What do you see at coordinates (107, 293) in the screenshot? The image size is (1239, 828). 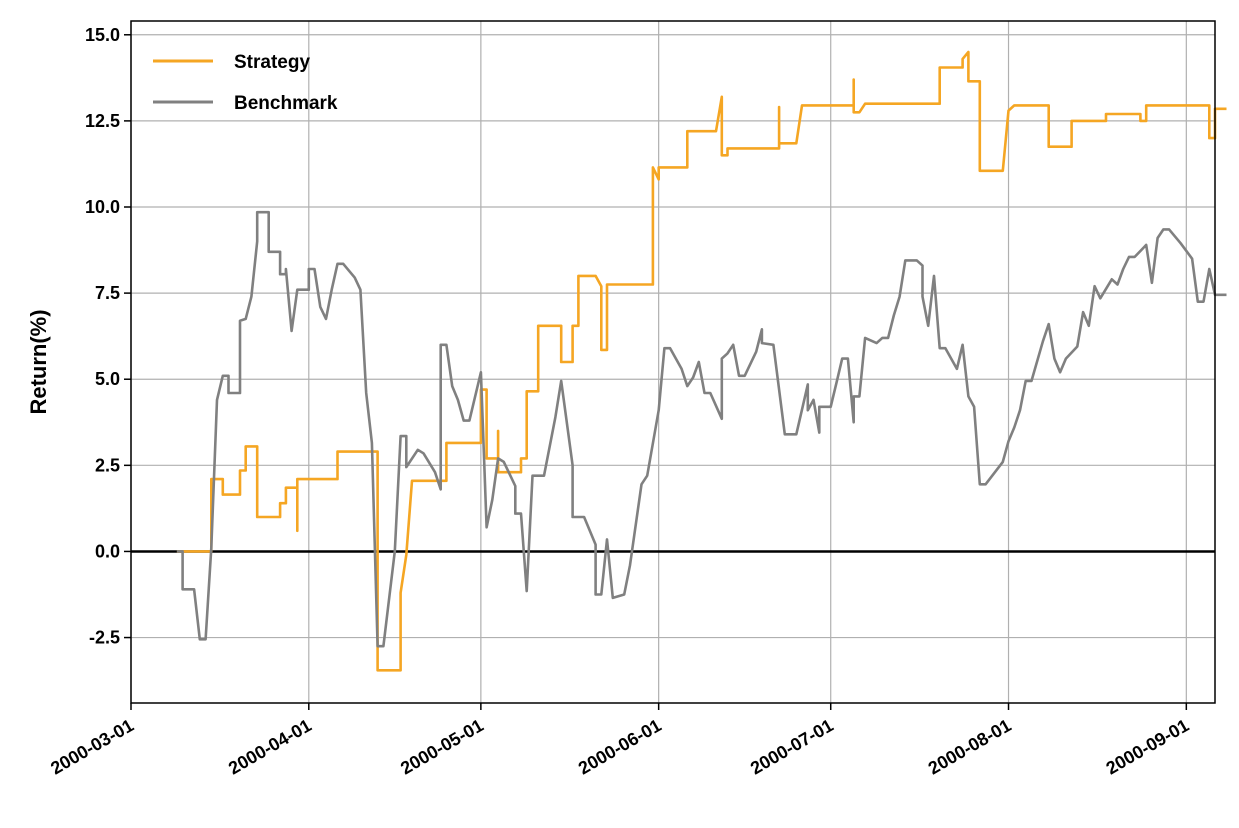 I see `y-tick-label: 7.5` at bounding box center [107, 293].